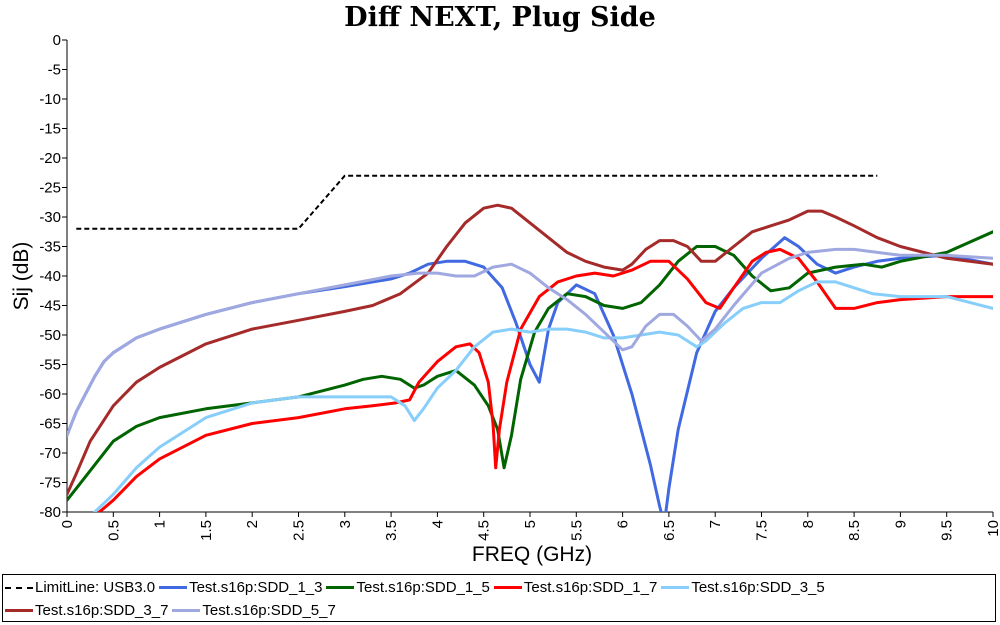 The width and height of the screenshot is (1000, 625). What do you see at coordinates (256, 587) in the screenshot?
I see `legend-label: Test.s16p:SDD_1_3` at bounding box center [256, 587].